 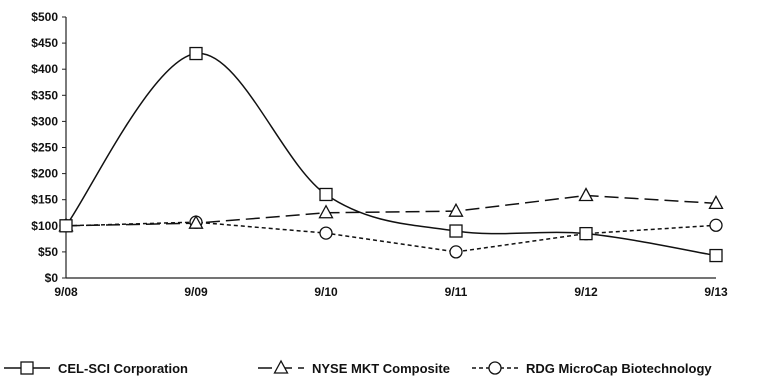 I want to click on y-tick-label: $150, so click(x=44, y=200).